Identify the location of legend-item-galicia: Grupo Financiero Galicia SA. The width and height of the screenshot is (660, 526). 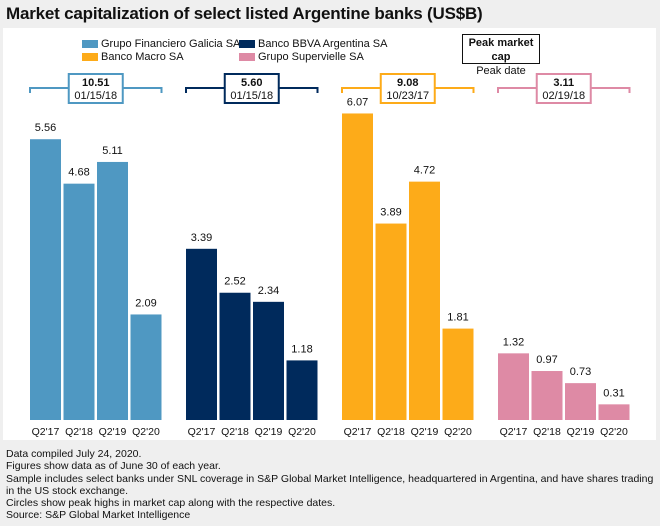
(161, 44).